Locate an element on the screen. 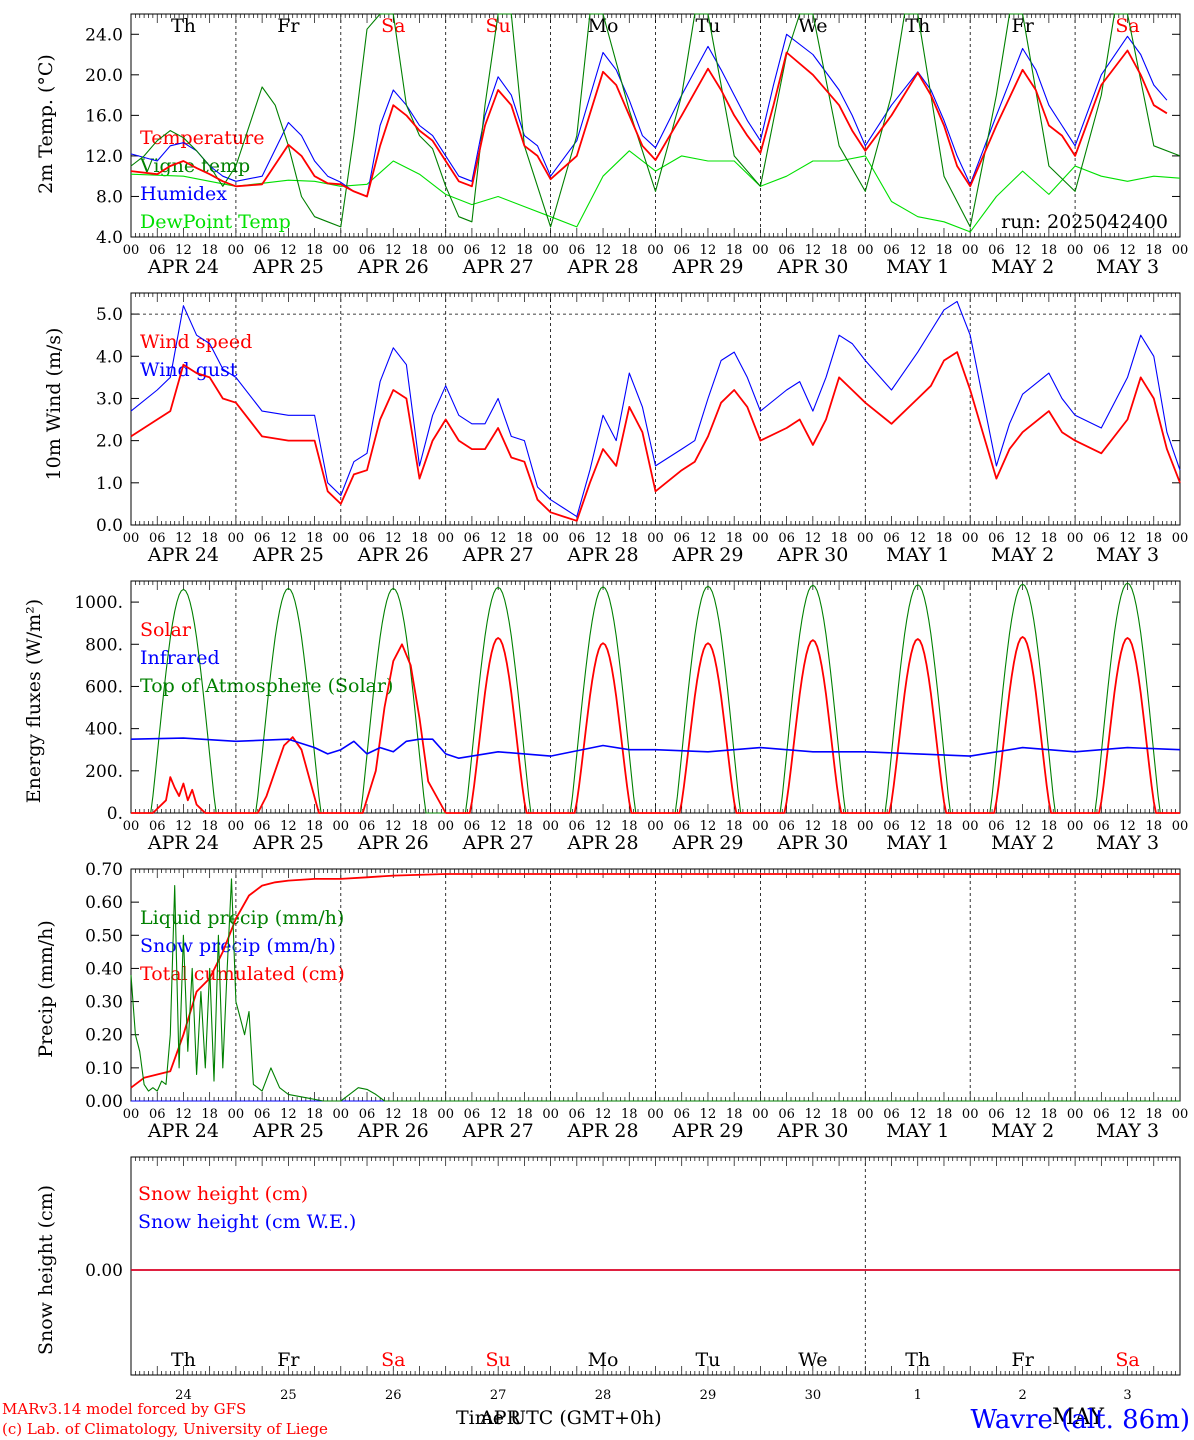  legend-liquid-precip: Liquid precip (mm/h) is located at coordinates (242, 918).